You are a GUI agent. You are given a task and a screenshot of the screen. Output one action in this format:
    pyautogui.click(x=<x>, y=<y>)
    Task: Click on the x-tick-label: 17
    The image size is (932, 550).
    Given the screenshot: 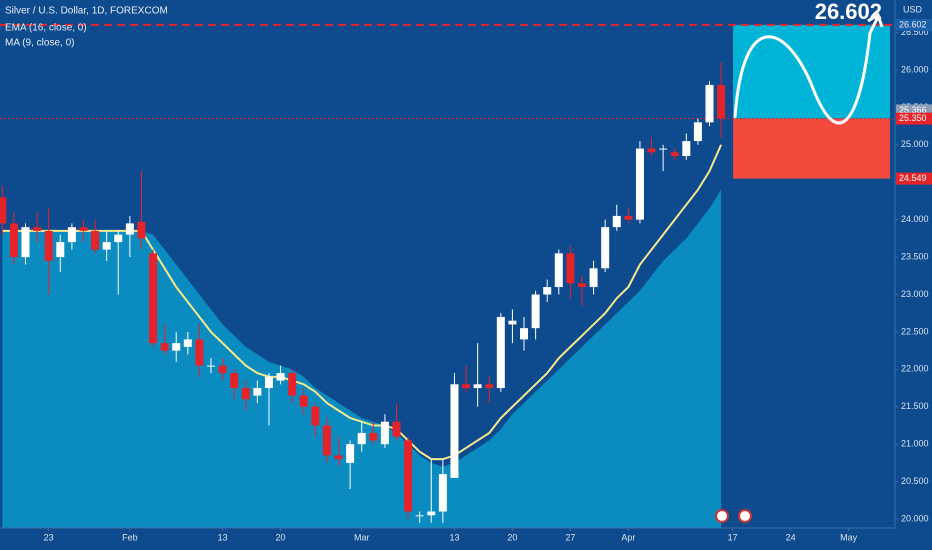 What is the action you would take?
    pyautogui.click(x=733, y=537)
    